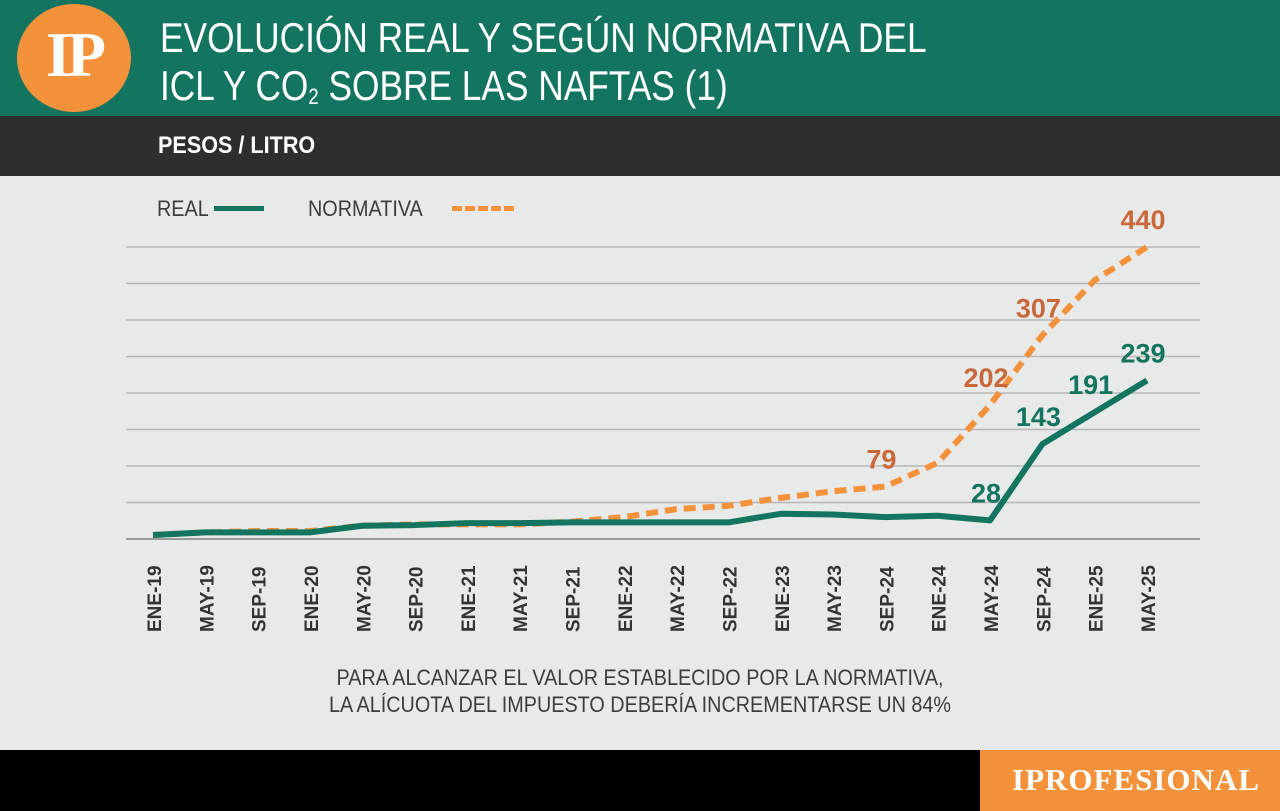 The width and height of the screenshot is (1280, 811). I want to click on brand-name: IPROFESIONAL, so click(1136, 779).